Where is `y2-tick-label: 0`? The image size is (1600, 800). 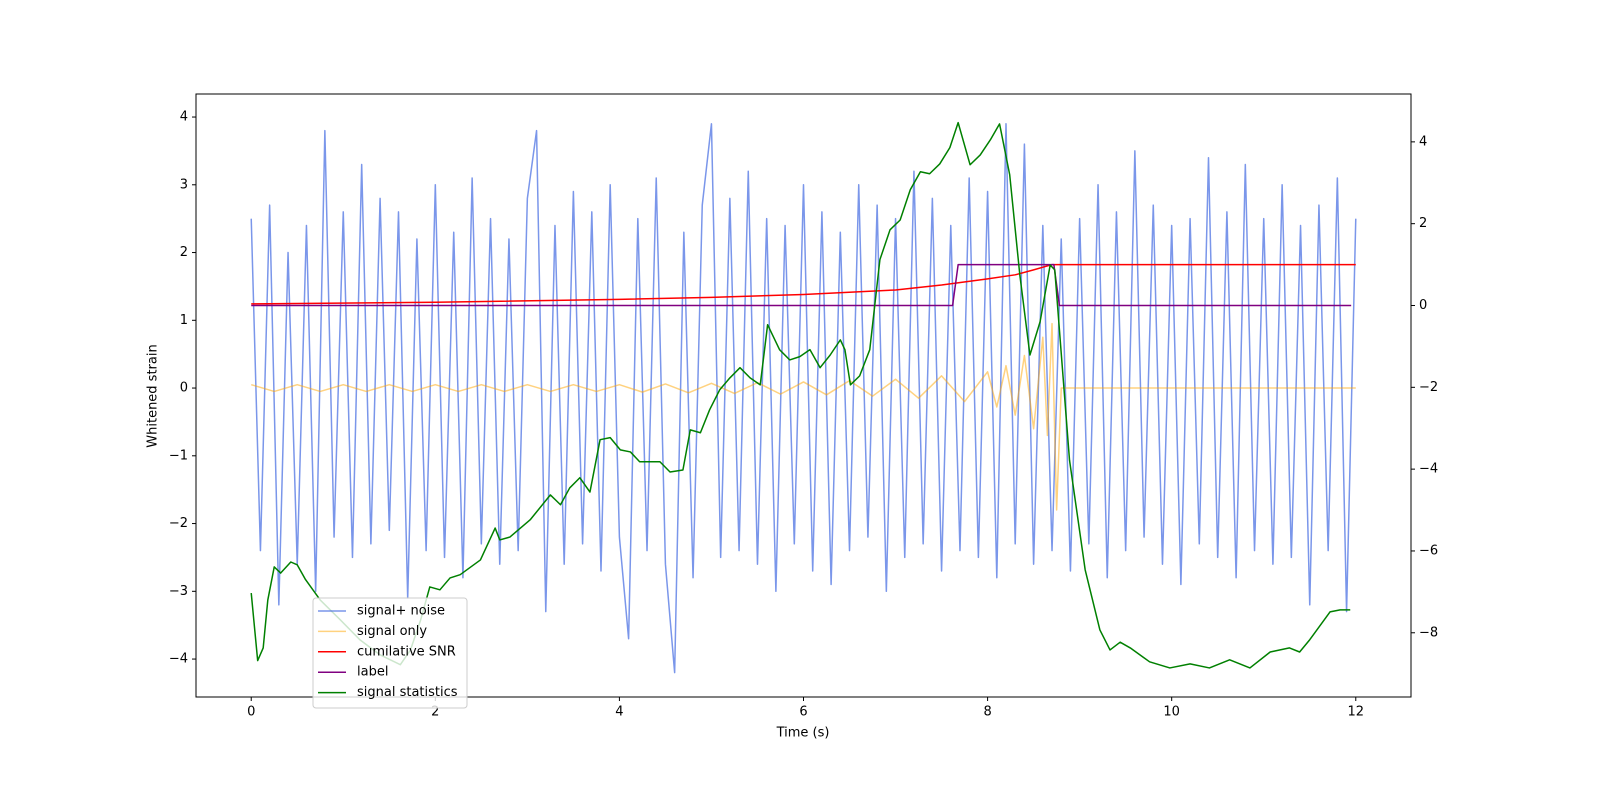 y2-tick-label: 0 is located at coordinates (1423, 305).